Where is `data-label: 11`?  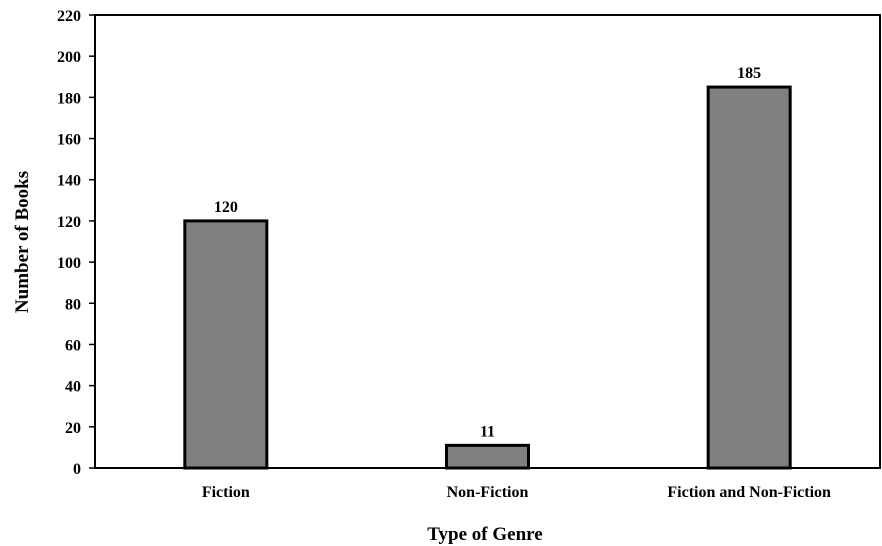 data-label: 11 is located at coordinates (487, 431).